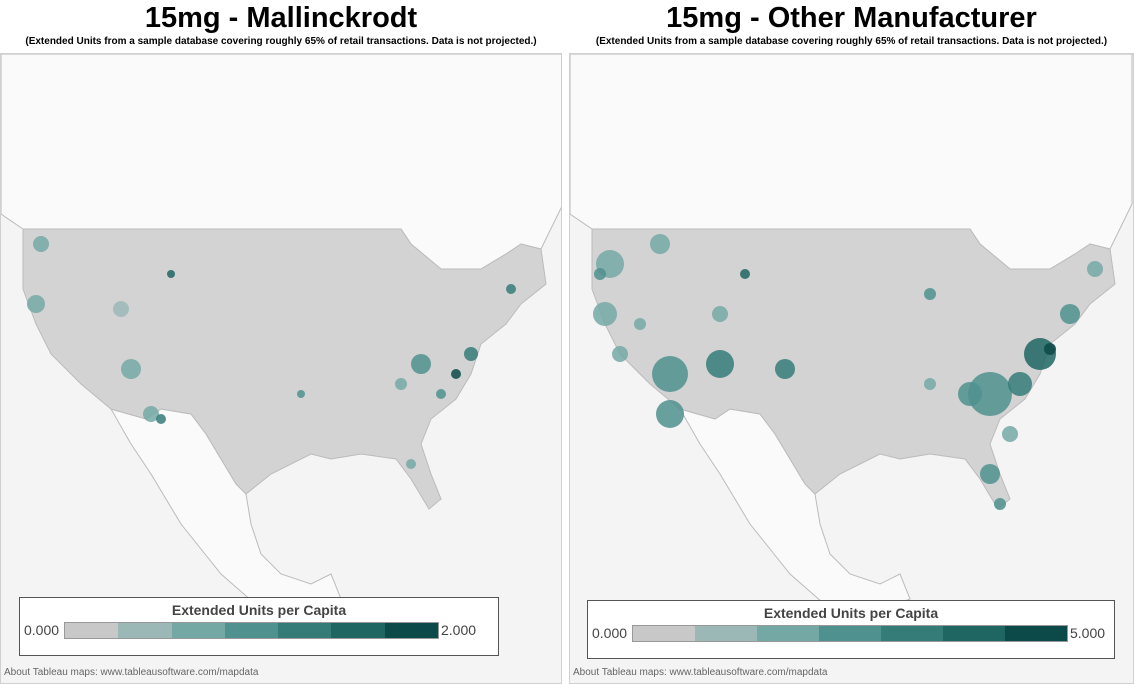 This screenshot has width=1134, height=684. What do you see at coordinates (281, 18) in the screenshot?
I see `chart-title: 15mg - Mallinckrodt` at bounding box center [281, 18].